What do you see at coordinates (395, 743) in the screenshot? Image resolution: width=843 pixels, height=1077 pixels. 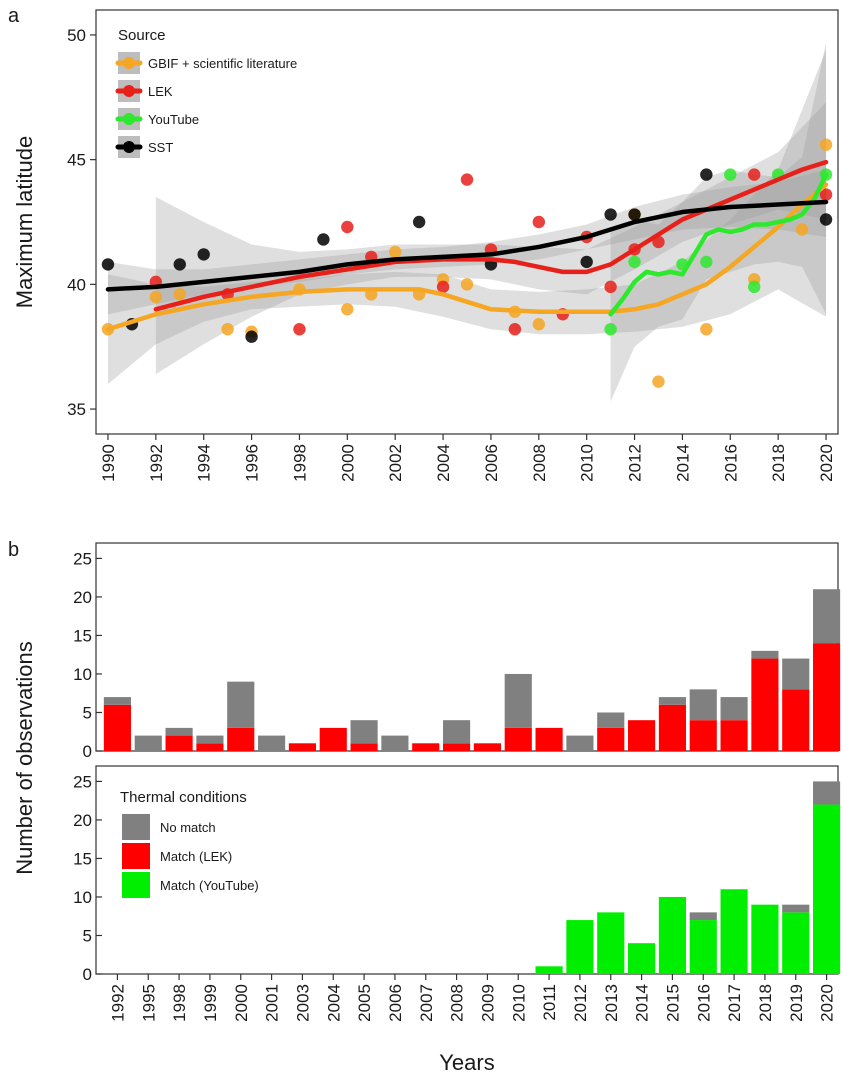 I see `bar-no-match-2006` at bounding box center [395, 743].